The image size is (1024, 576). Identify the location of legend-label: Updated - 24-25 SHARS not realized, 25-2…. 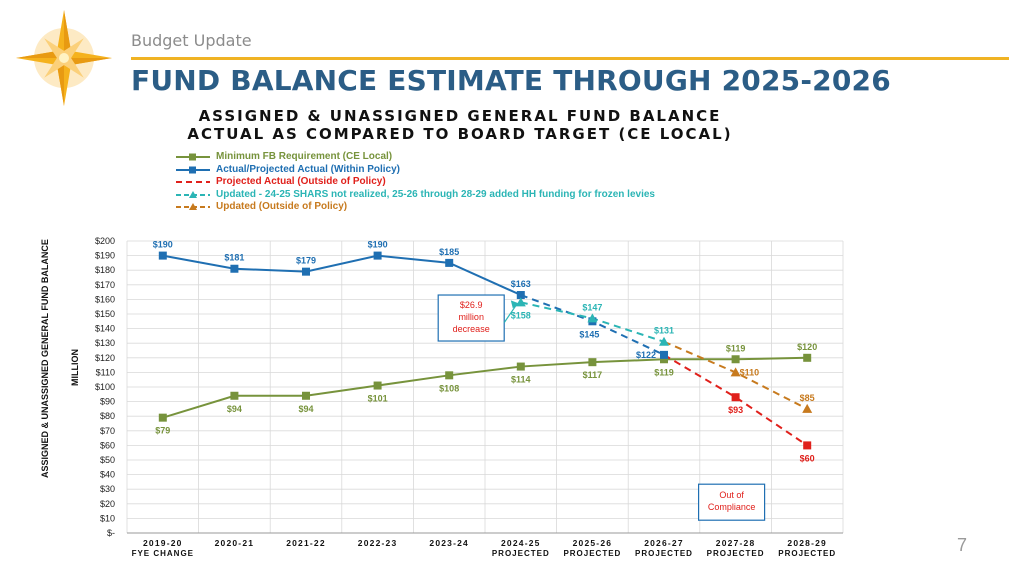
(435, 194).